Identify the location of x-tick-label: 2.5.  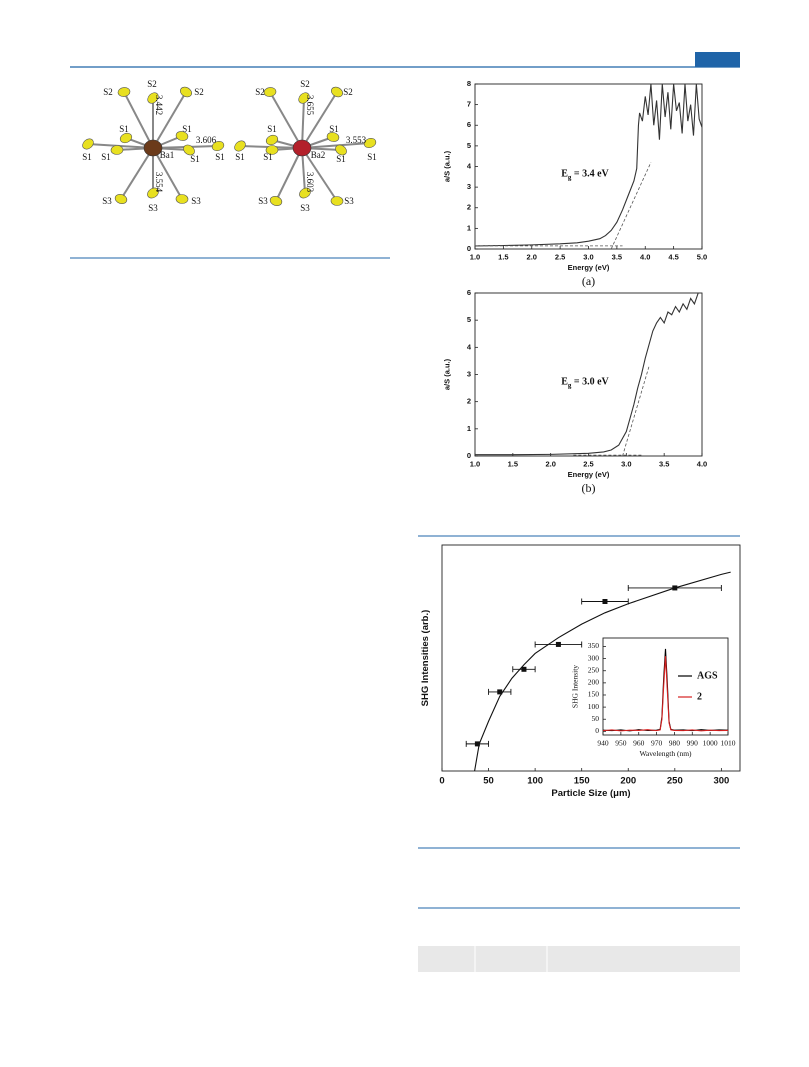
(588, 464).